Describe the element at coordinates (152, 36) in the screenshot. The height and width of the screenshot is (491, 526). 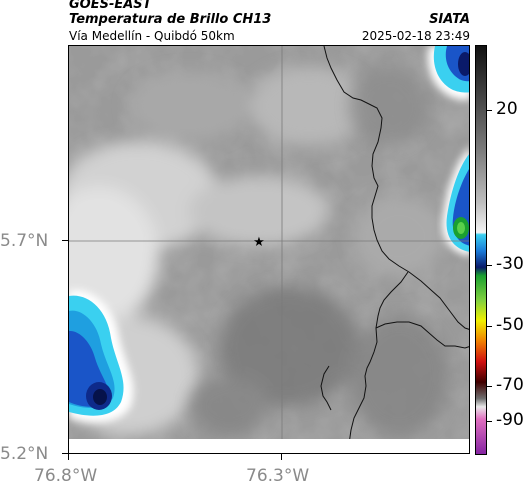
I see `region-label: Vía Medellín - Quibdó 50km` at that location.